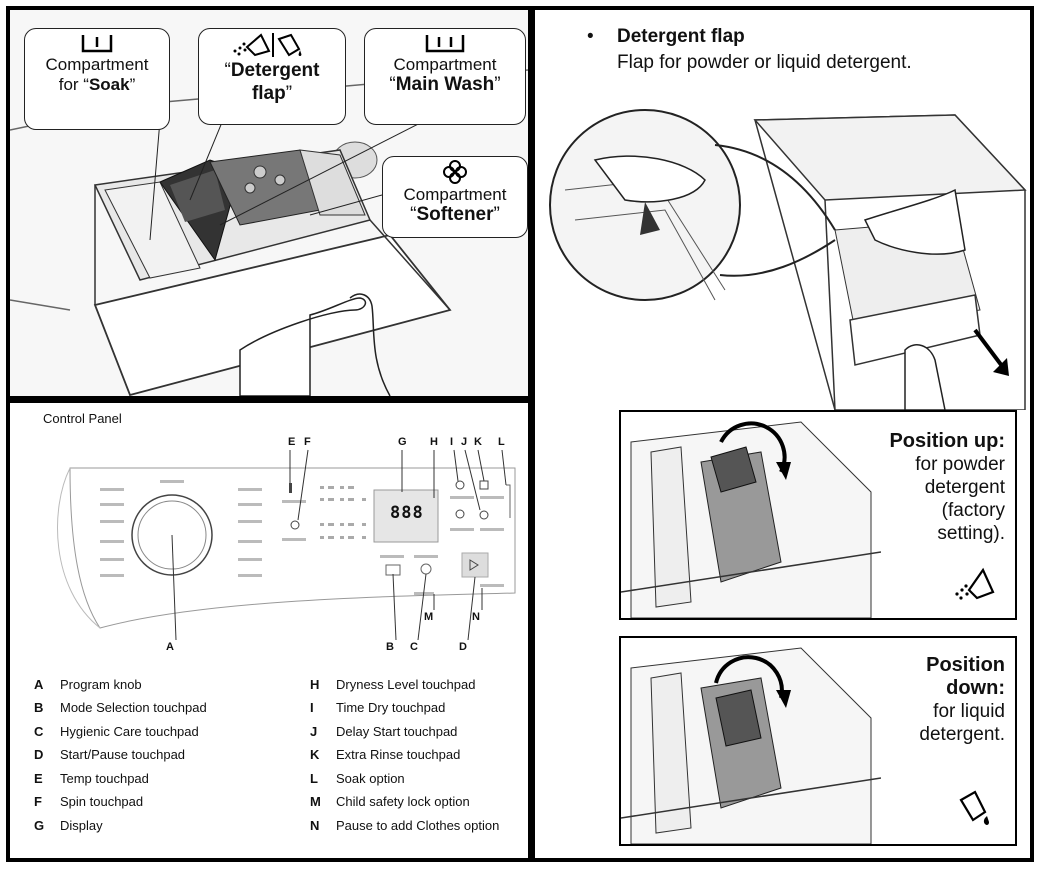  I want to click on detergent-flap-callout: “Detergent flap”, so click(272, 76).